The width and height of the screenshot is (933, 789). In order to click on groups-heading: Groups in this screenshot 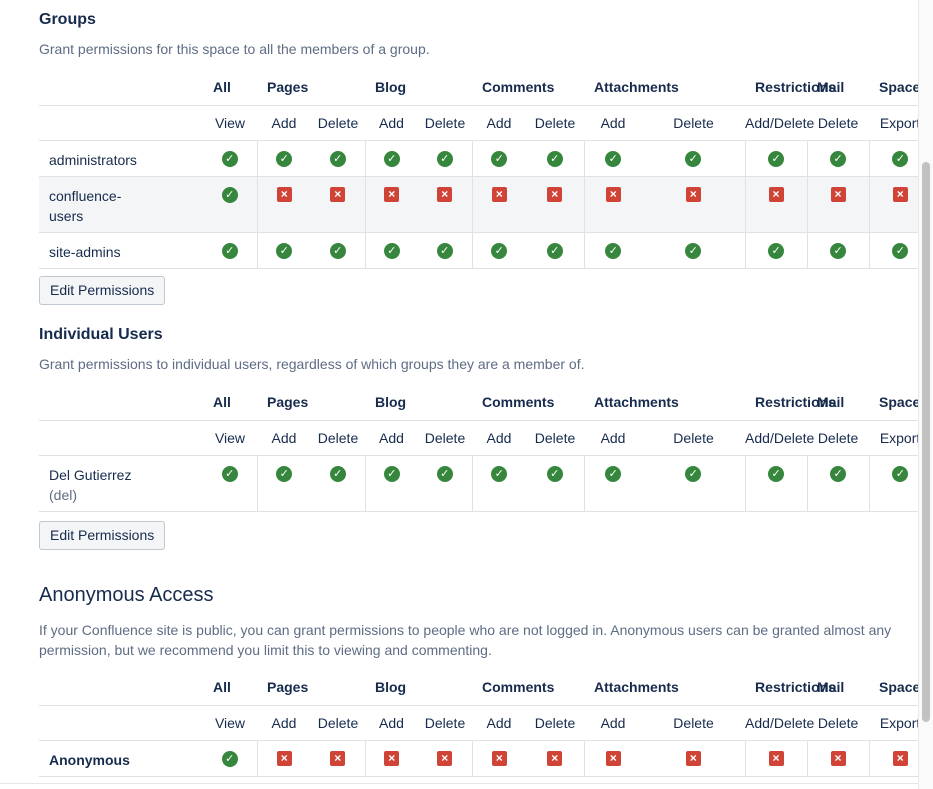, I will do `click(67, 19)`.